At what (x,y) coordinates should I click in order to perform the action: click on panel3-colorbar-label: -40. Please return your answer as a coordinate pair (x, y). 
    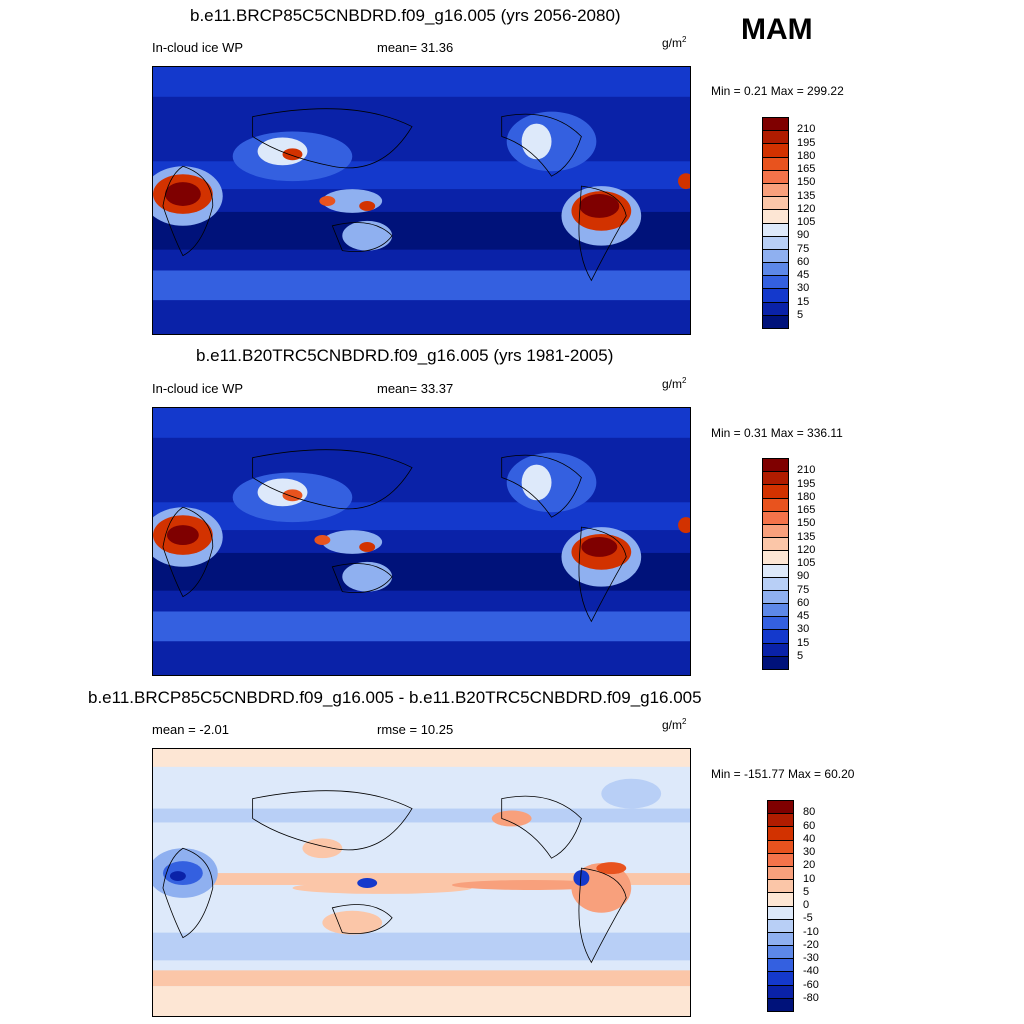
    Looking at the image, I should click on (811, 971).